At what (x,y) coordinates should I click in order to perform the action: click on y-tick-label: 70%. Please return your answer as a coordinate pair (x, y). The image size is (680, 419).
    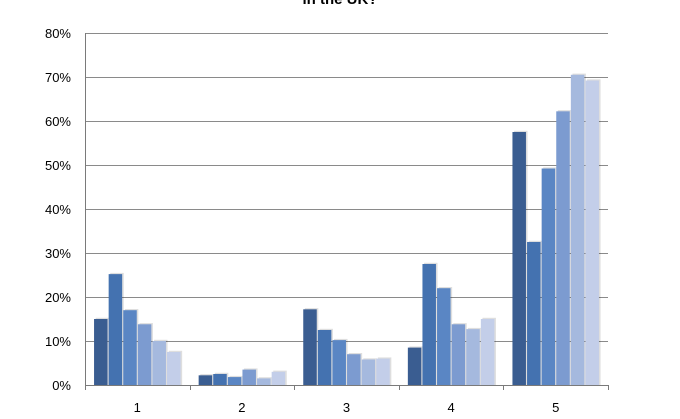
    Looking at the image, I should click on (58, 77).